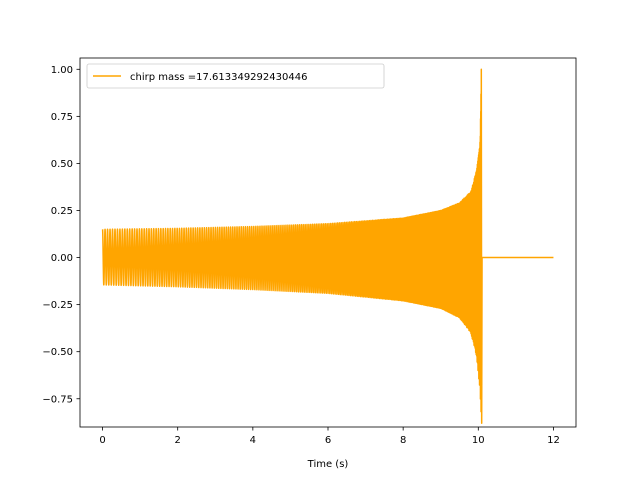 This screenshot has width=640, height=480. I want to click on x-axis: 0 2 4 6 8 10 12, so click(329, 436).